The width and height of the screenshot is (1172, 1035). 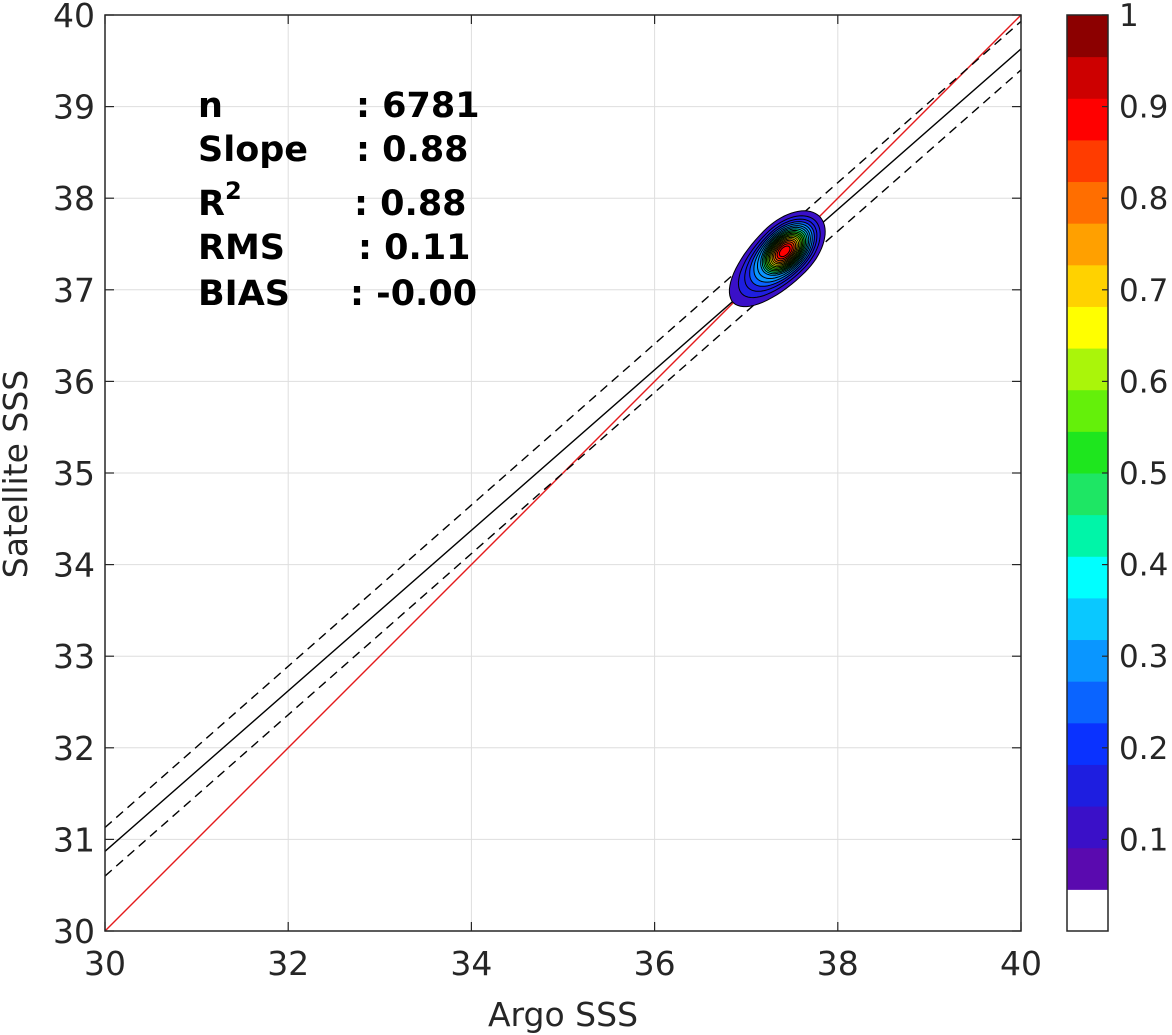 I want to click on x-tick-label: 32, so click(x=288, y=963).